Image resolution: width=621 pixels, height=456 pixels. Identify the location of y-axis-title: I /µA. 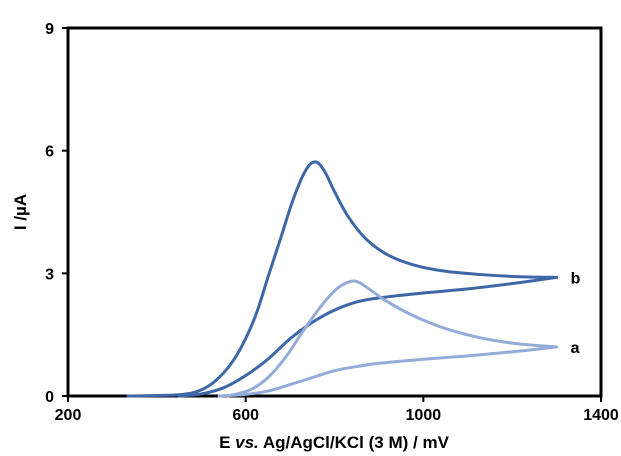
(20, 212).